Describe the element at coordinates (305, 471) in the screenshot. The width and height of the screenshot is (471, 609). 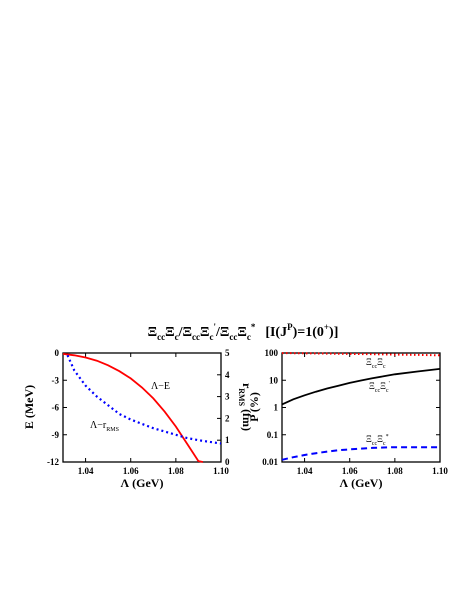
I see `p-x-tick-label: 1.04` at that location.